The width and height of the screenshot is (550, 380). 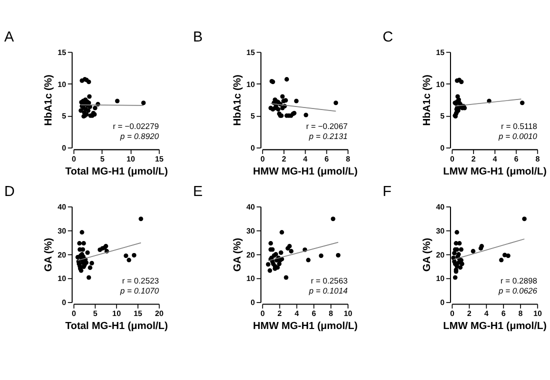 I want to click on chart-title: C, so click(x=388, y=38).